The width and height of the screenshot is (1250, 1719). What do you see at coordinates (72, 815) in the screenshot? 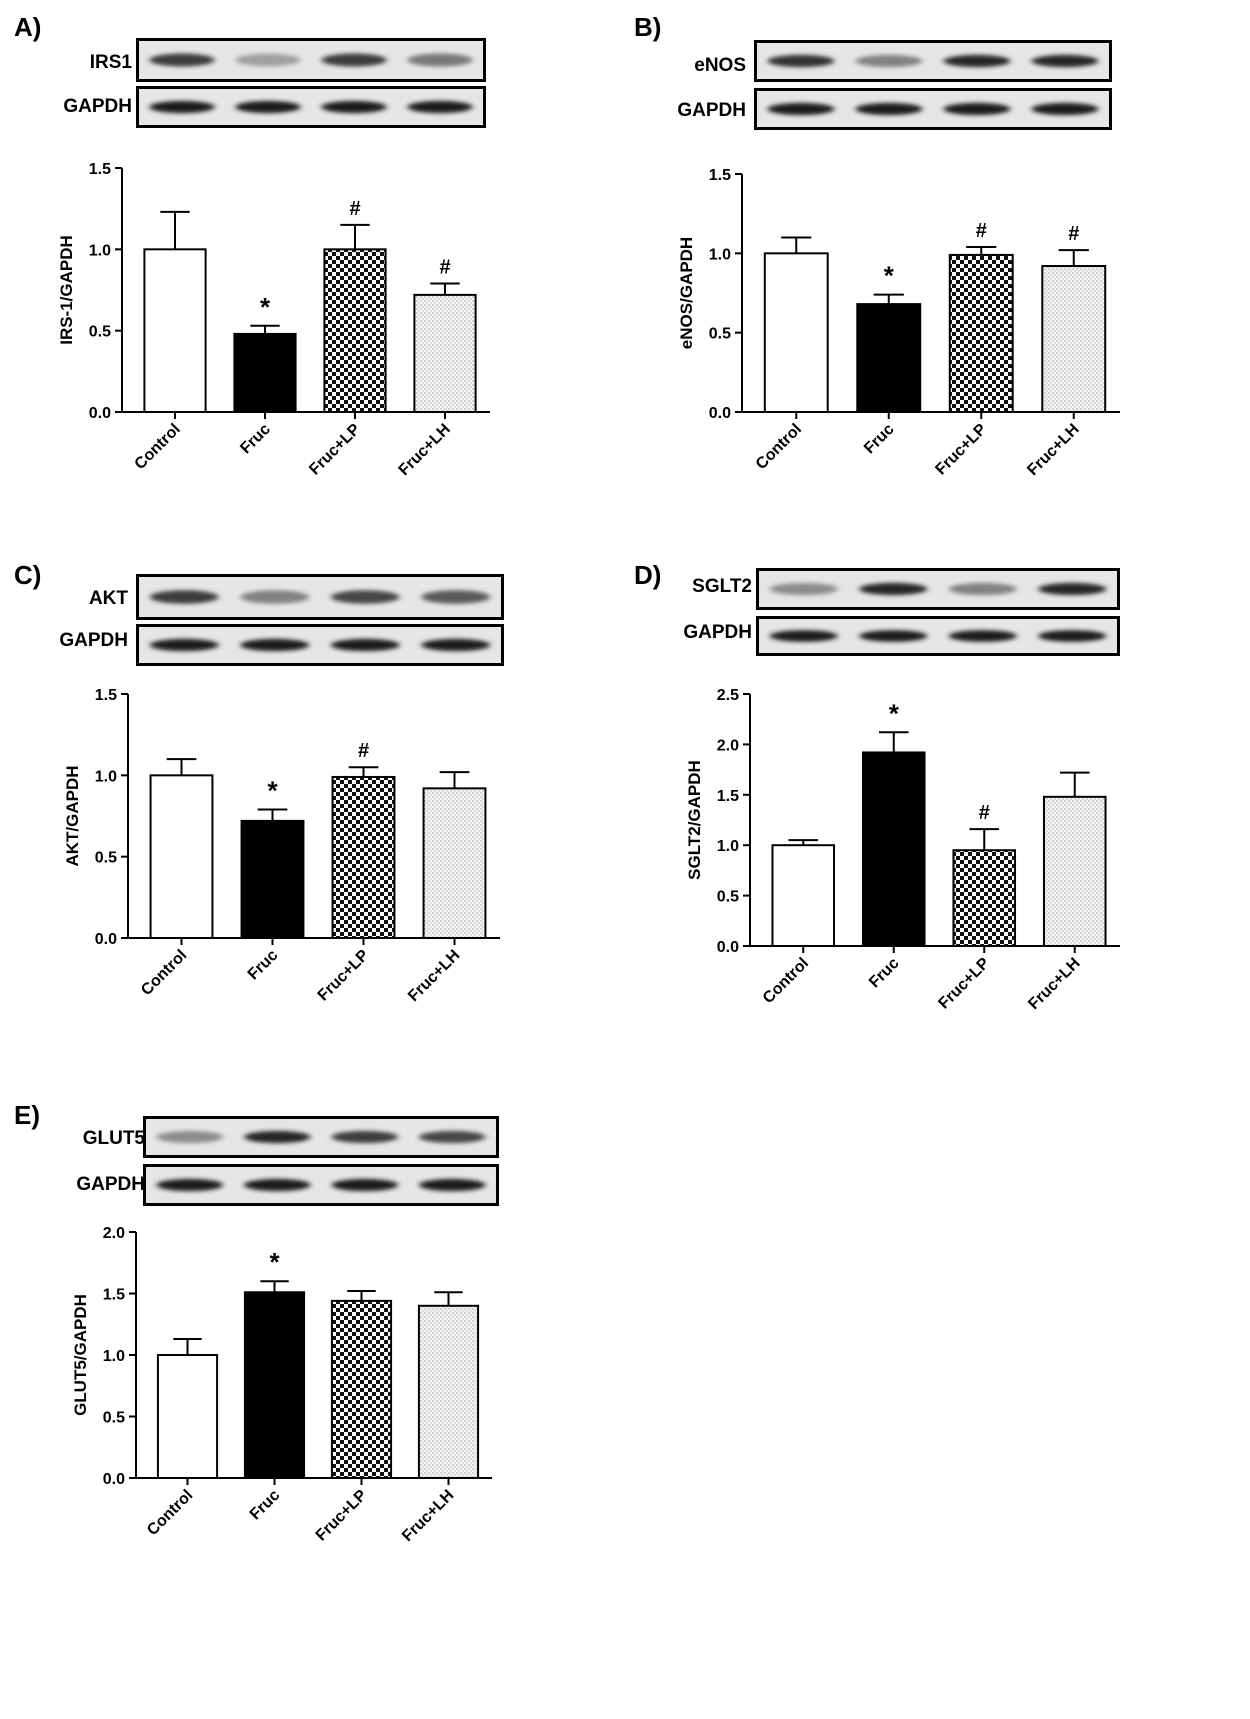
I see `y-axis-label: AKT/GAPDH` at bounding box center [72, 815].